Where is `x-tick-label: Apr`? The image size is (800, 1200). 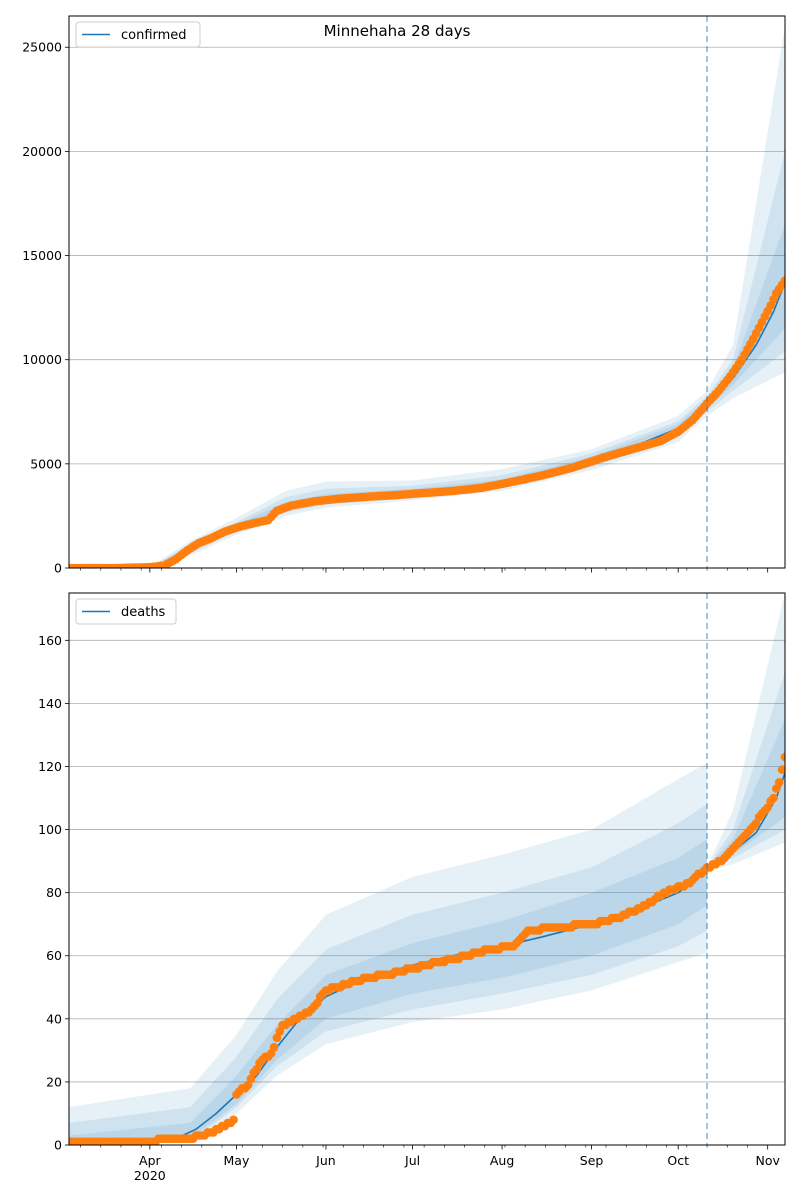
x-tick-label: Apr is located at coordinates (150, 1160).